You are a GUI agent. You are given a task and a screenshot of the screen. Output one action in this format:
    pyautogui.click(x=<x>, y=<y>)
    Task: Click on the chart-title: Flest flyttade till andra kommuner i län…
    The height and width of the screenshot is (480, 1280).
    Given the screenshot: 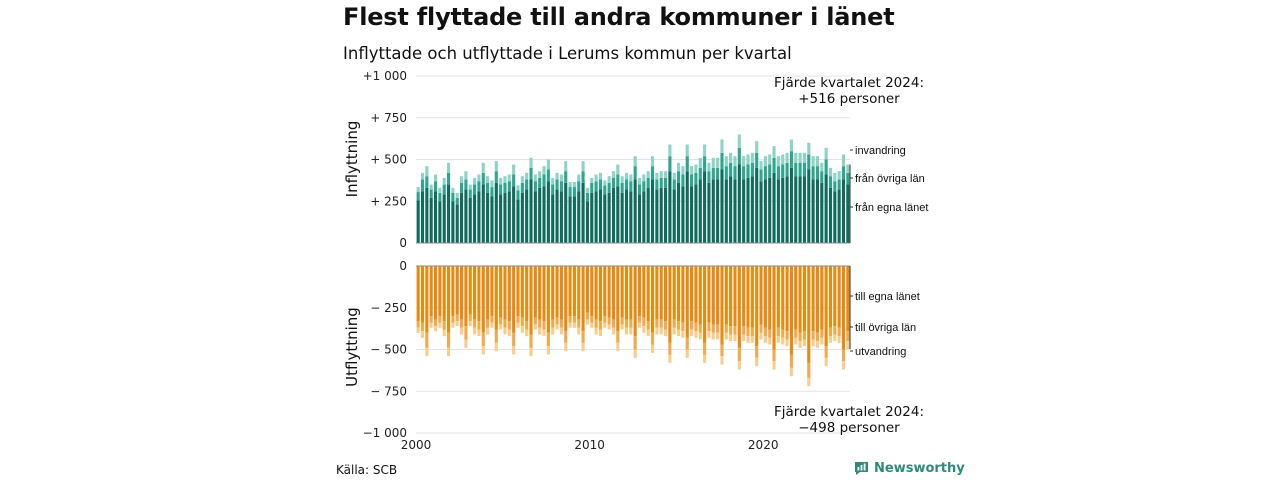 What is the action you would take?
    pyautogui.click(x=619, y=17)
    